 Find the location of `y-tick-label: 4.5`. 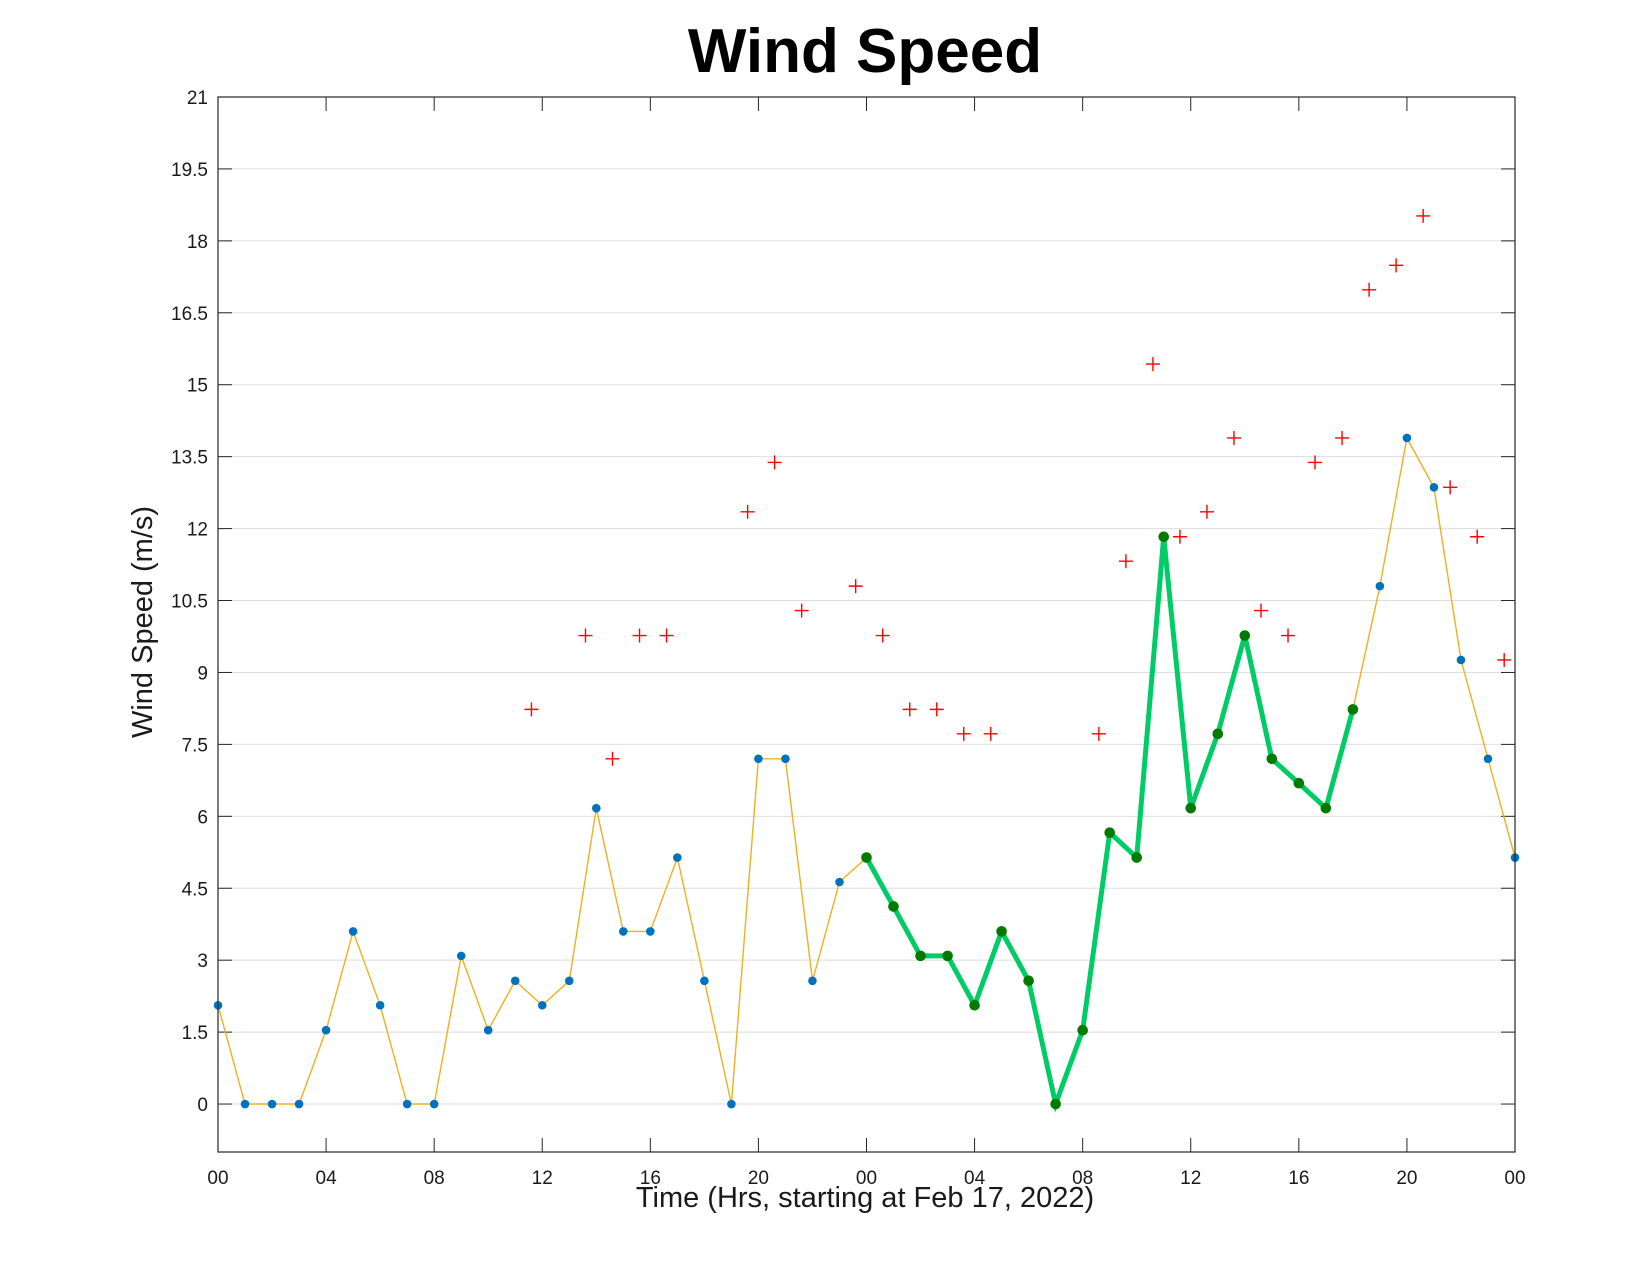

y-tick-label: 4.5 is located at coordinates (195, 889).